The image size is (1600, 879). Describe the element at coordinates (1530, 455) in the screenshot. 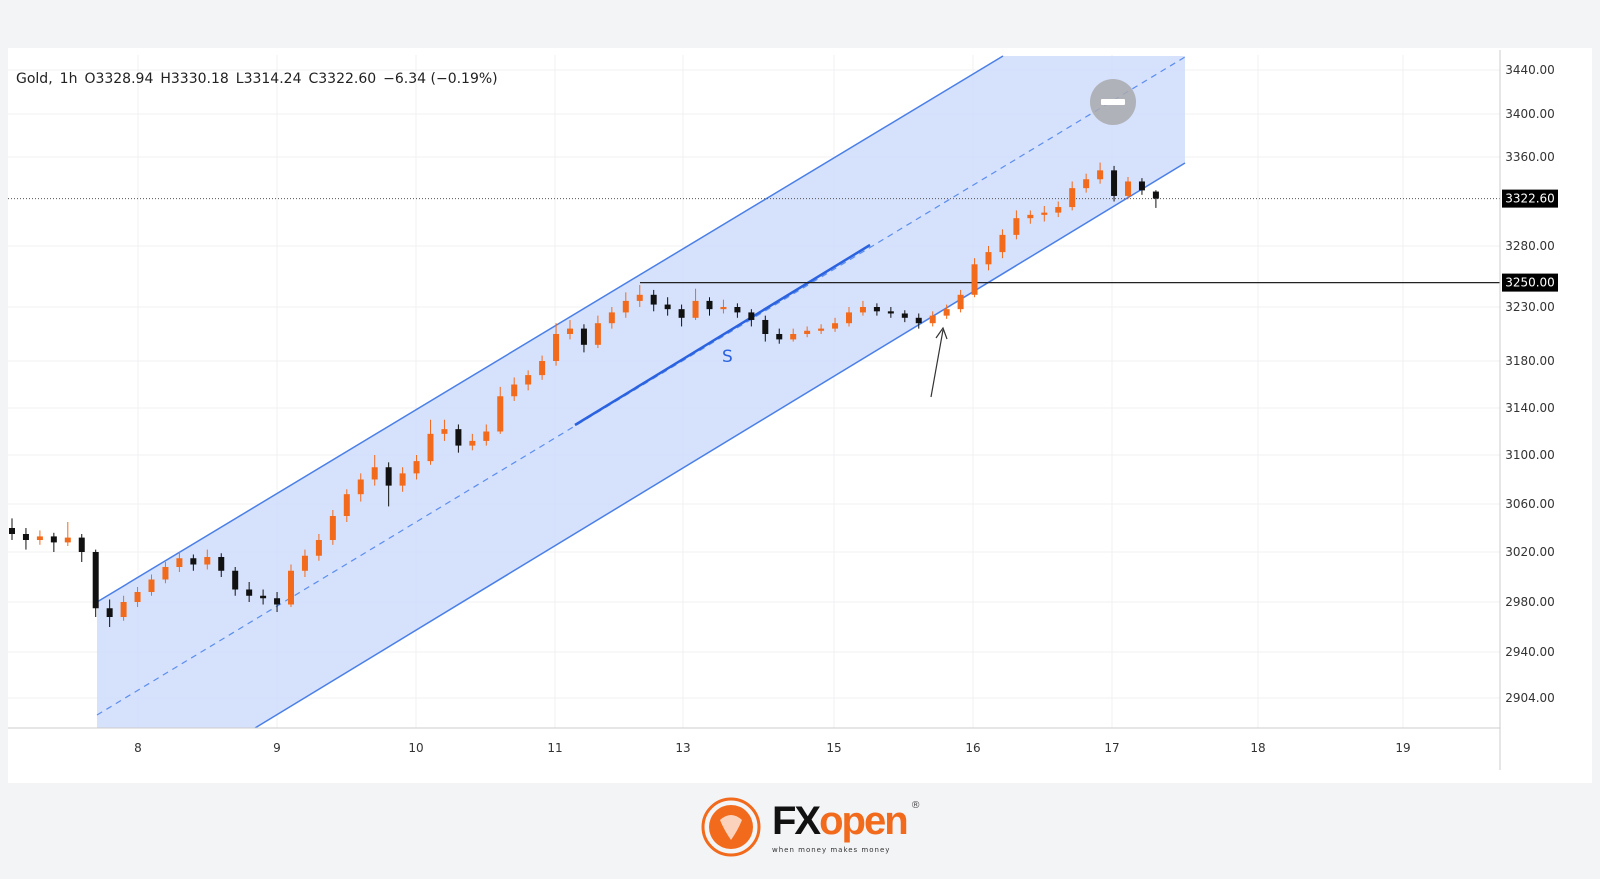

I see `y-tick-label: 3100.00` at that location.